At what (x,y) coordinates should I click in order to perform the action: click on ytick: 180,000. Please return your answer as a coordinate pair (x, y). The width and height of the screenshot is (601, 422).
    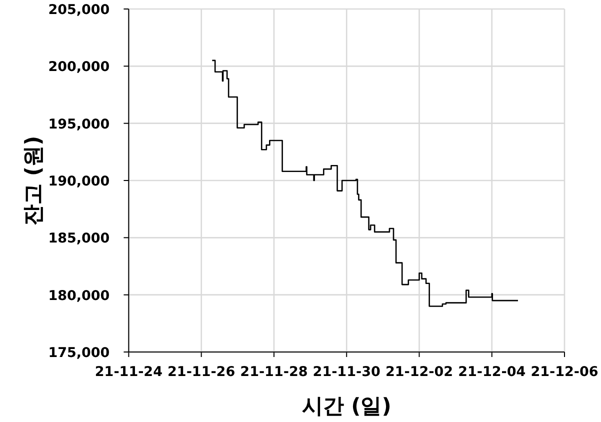
    Looking at the image, I should click on (79, 296).